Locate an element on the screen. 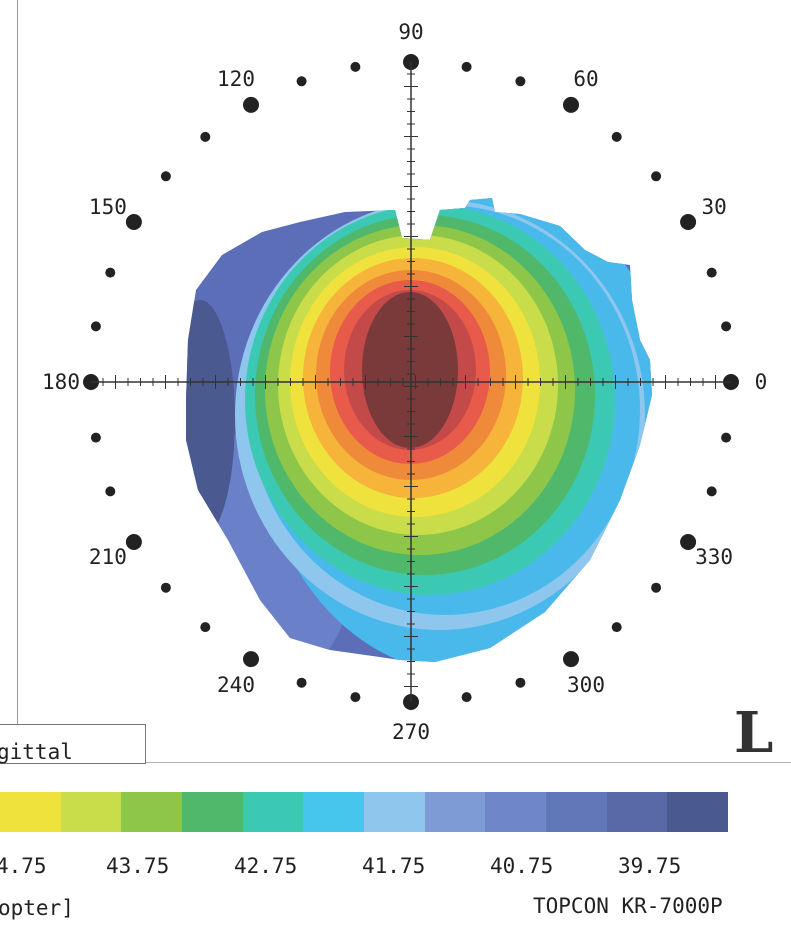  eye-indicator: L is located at coordinates (754, 733).